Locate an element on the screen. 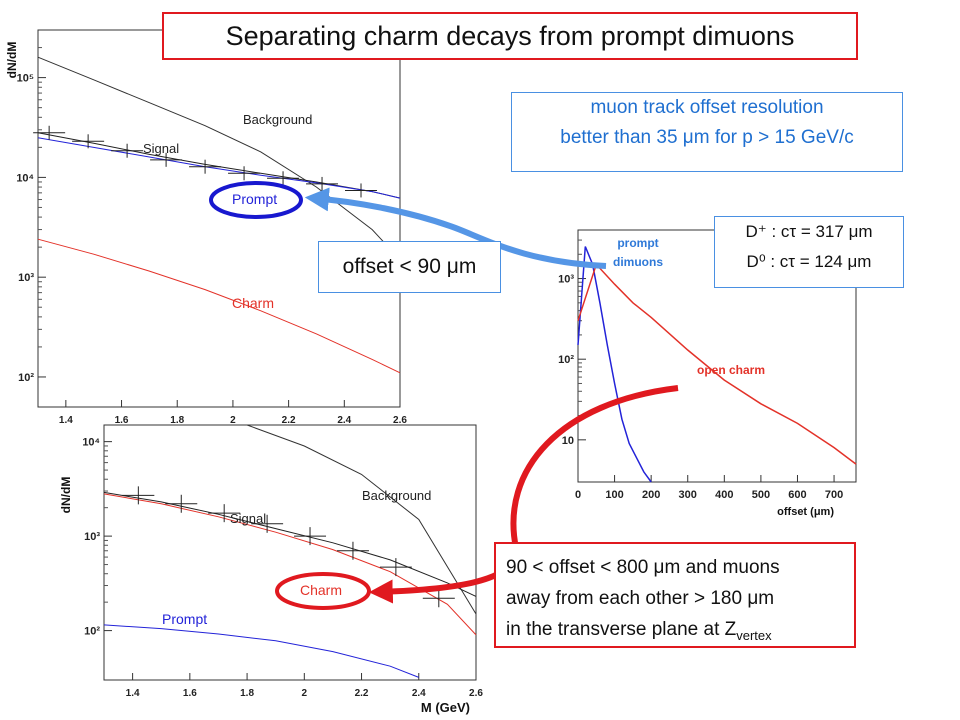 The width and height of the screenshot is (960, 720). x-axis-label: M (GeV) is located at coordinates (445, 707).